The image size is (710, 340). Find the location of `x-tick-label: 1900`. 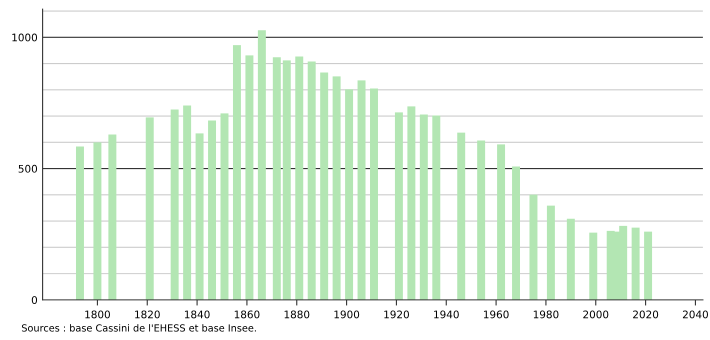

x-tick-label: 1900 is located at coordinates (347, 314).